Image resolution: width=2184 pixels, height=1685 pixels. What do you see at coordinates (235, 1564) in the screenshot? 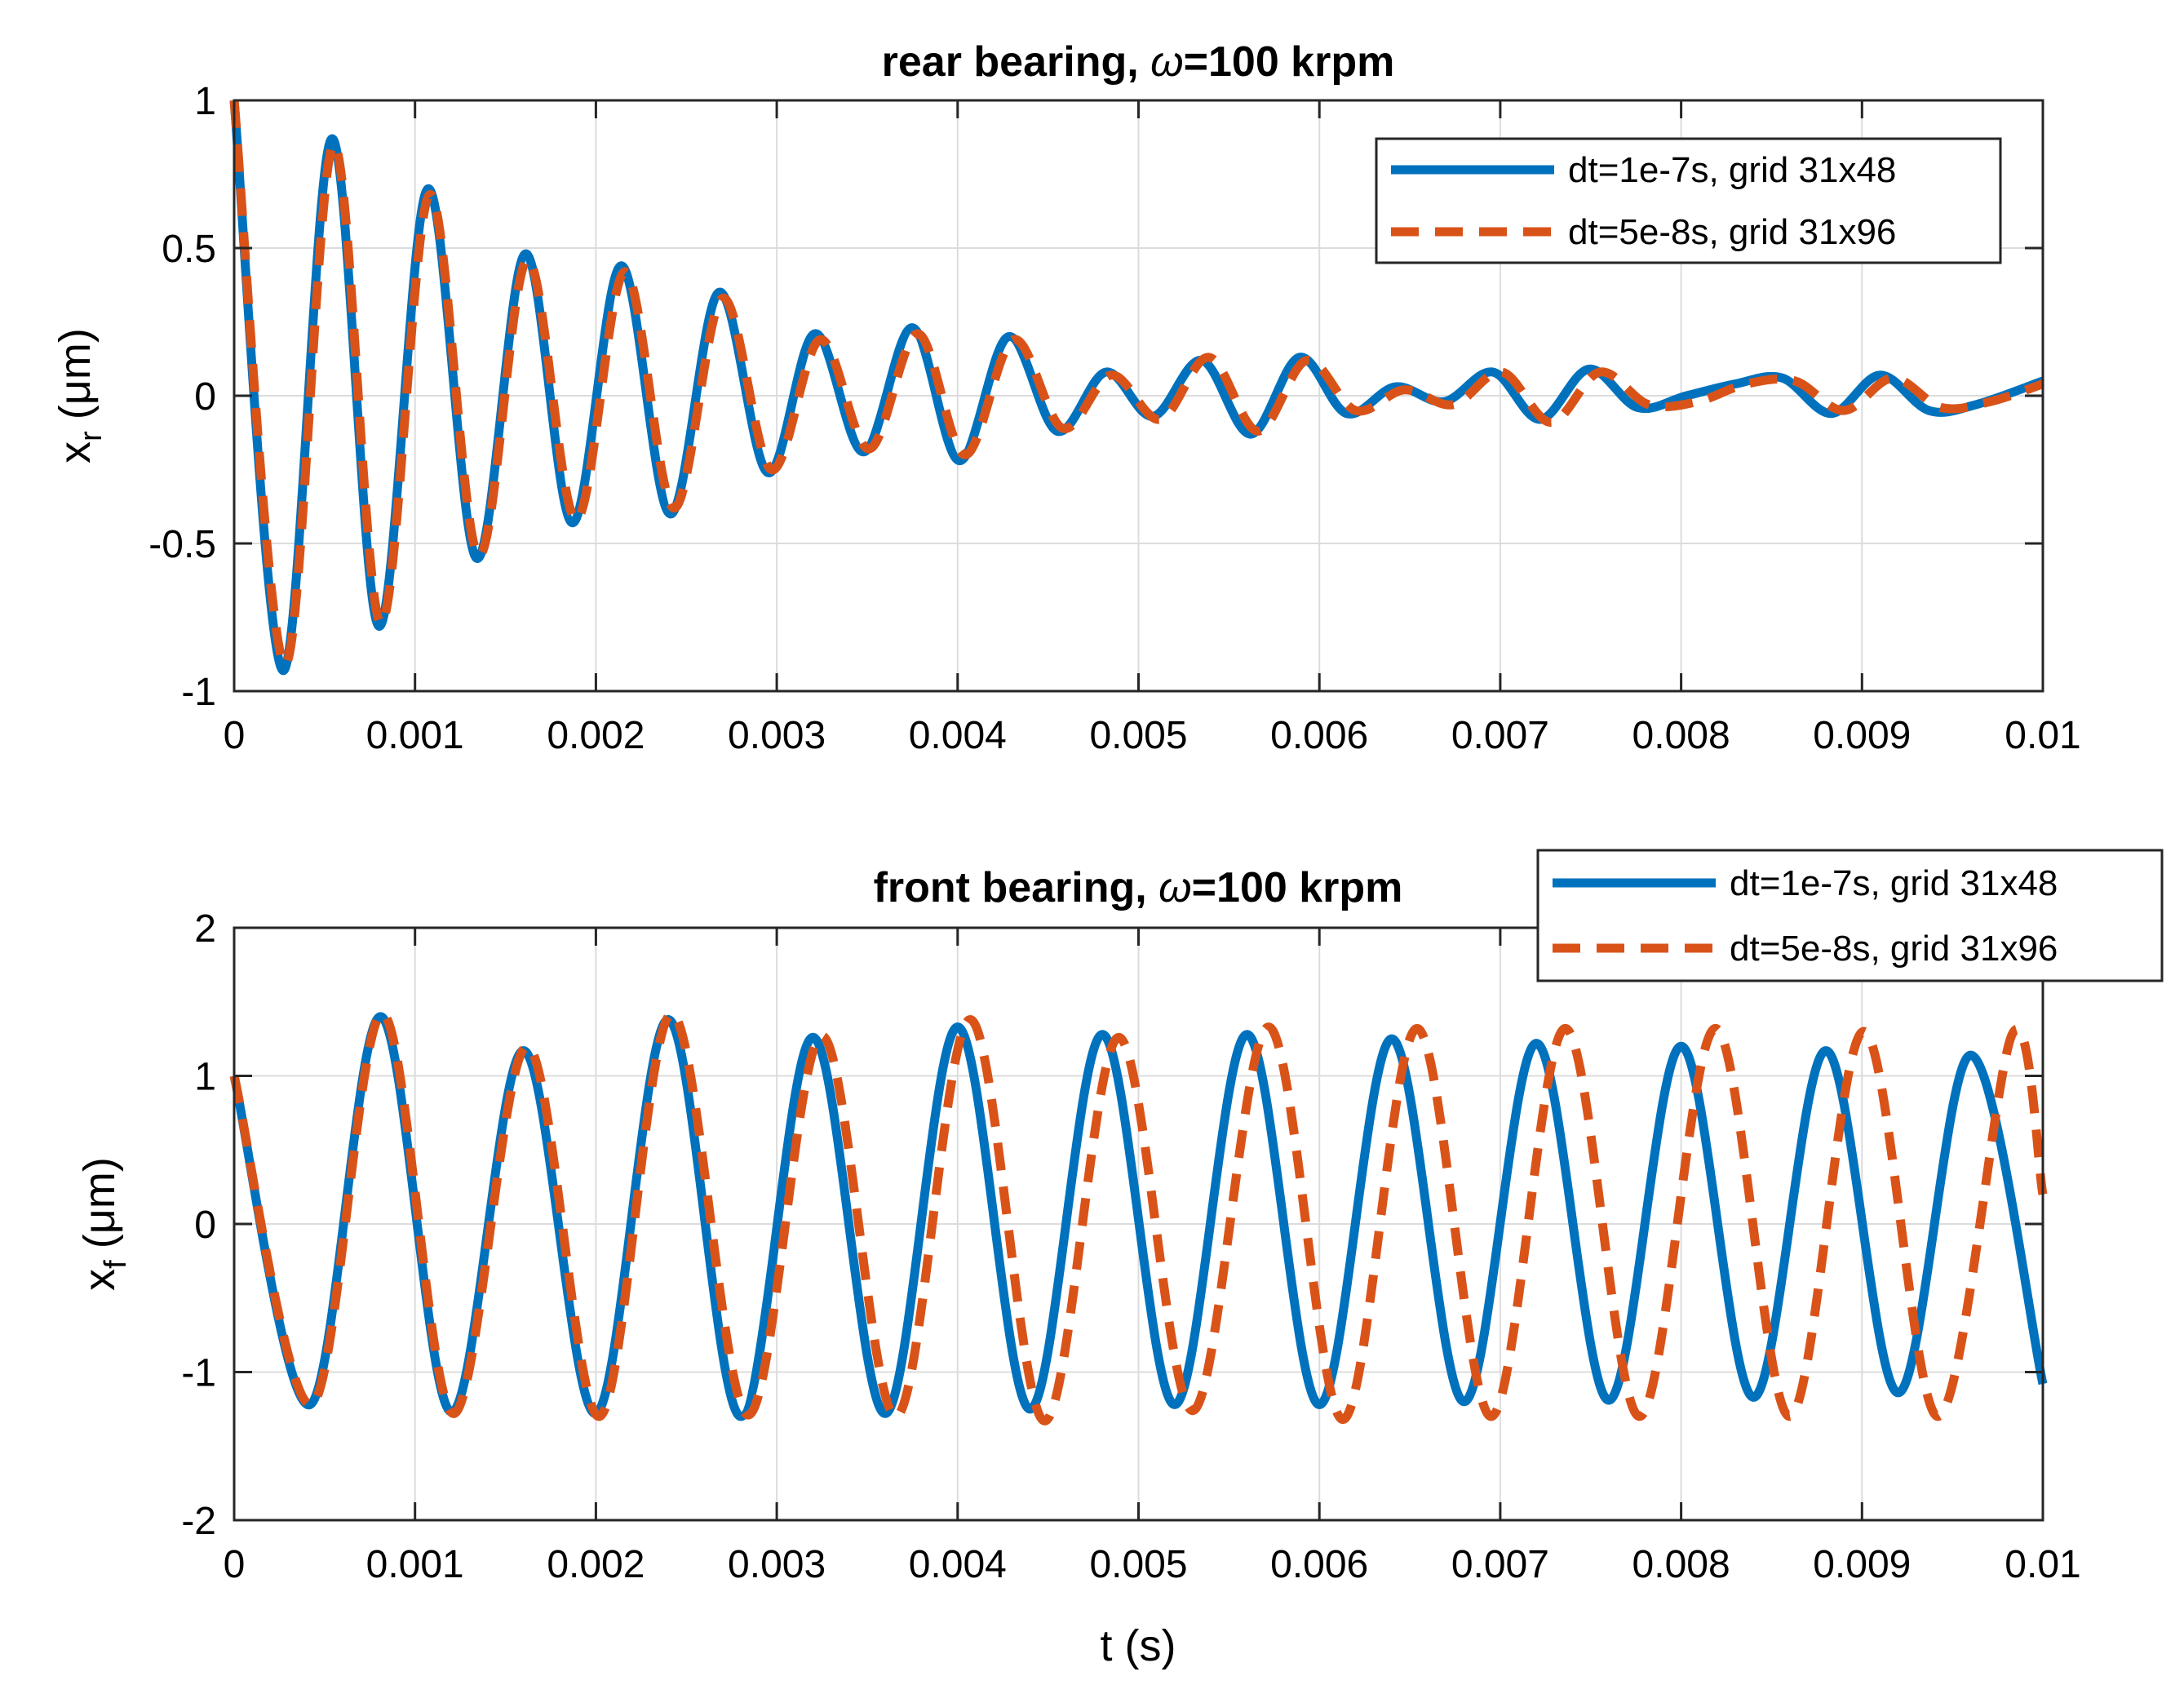
I see `front-xtick-label-0: 0` at bounding box center [235, 1564].